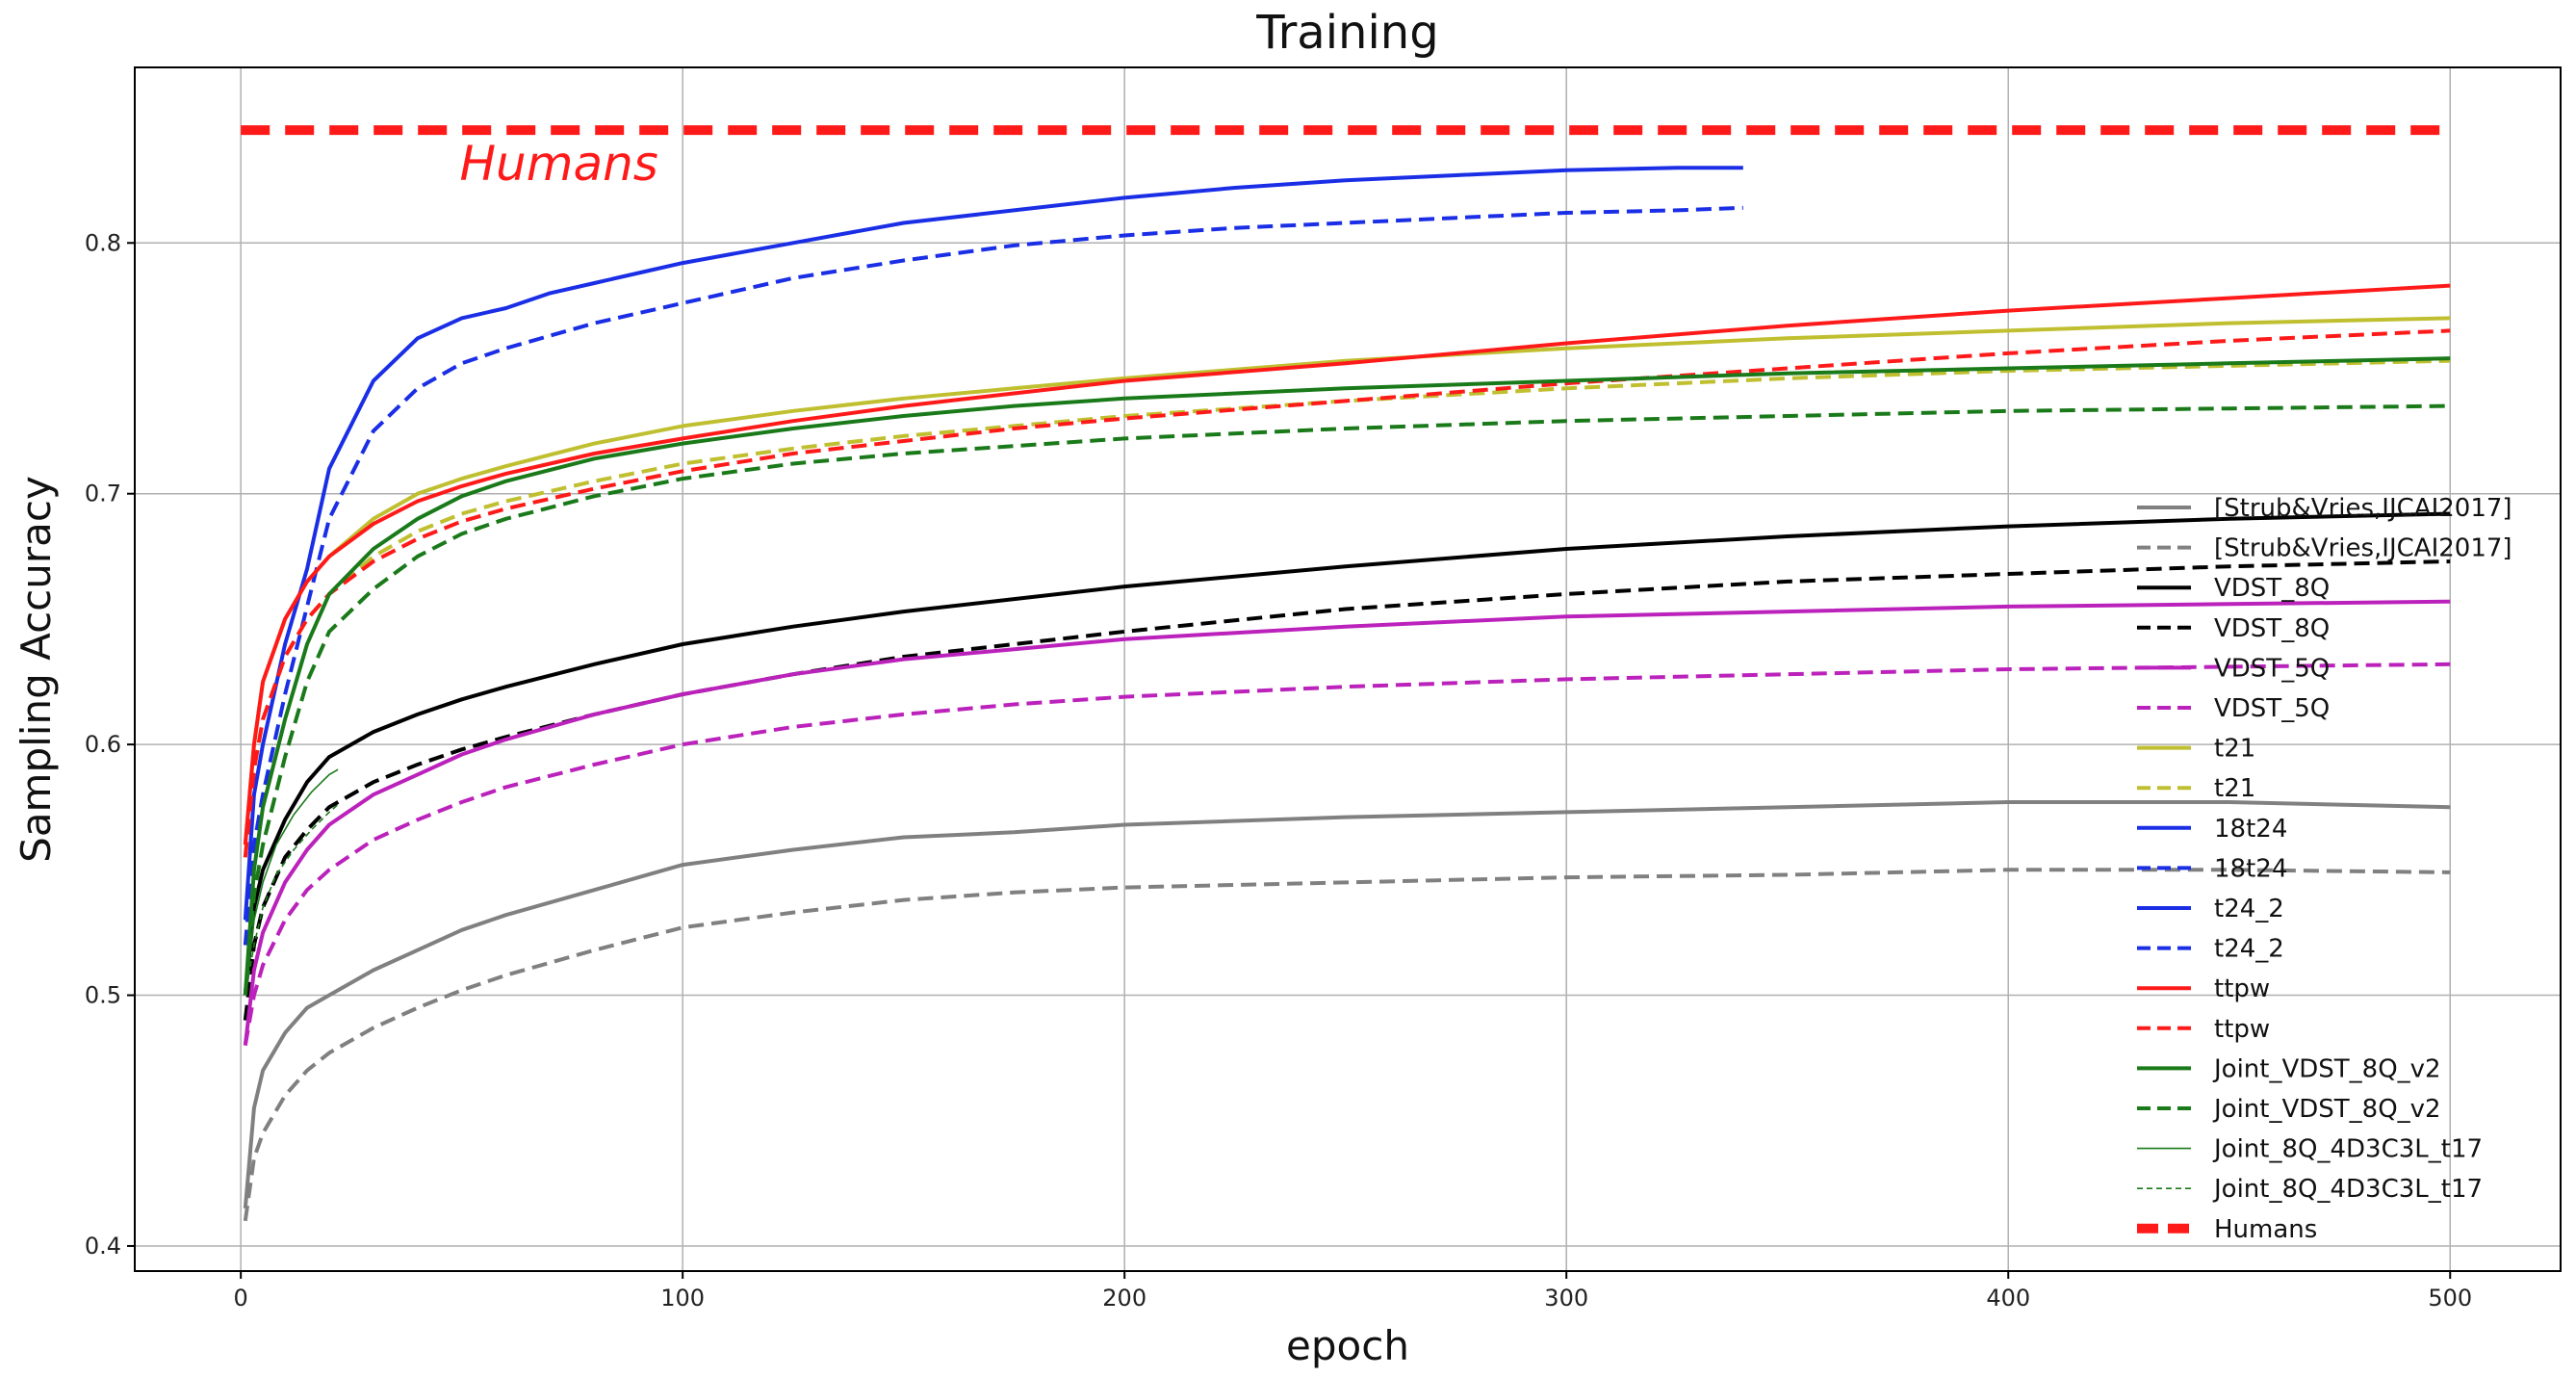 Image resolution: width=2576 pixels, height=1377 pixels. I want to click on y-axis-title: Sampling Accuracy, so click(36, 669).